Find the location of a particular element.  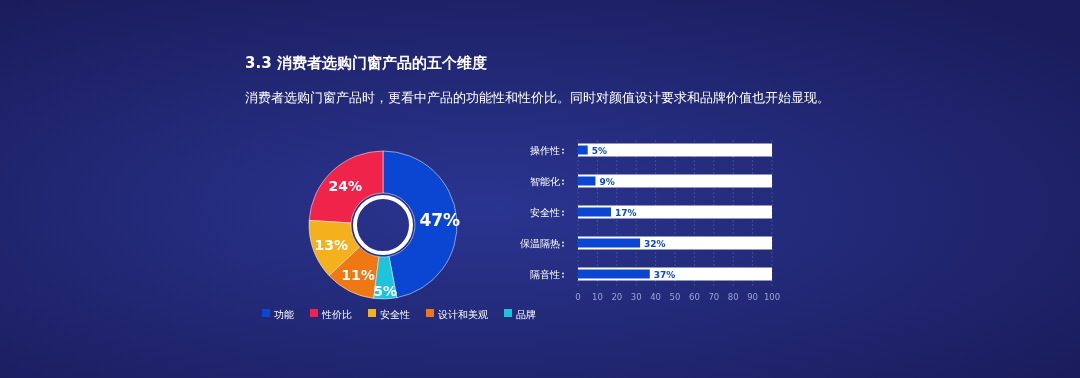

y-tick-label: 保温隔热 is located at coordinates (540, 243).